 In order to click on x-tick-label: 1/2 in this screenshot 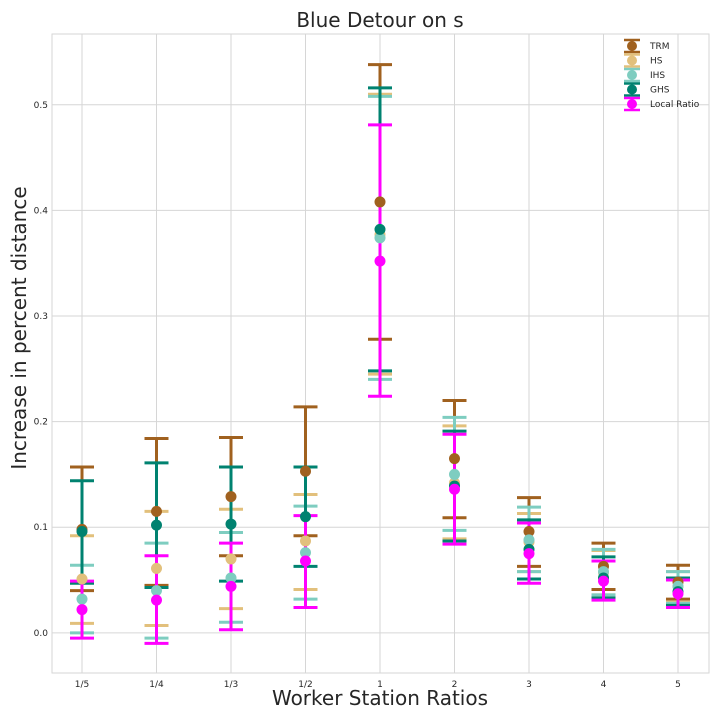, I will do `click(305, 685)`.